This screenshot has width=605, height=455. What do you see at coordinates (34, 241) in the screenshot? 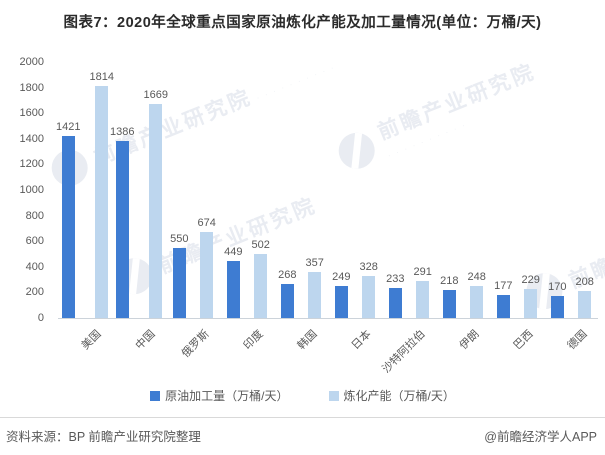
I see `y-axis-tick-label: 600` at bounding box center [34, 241].